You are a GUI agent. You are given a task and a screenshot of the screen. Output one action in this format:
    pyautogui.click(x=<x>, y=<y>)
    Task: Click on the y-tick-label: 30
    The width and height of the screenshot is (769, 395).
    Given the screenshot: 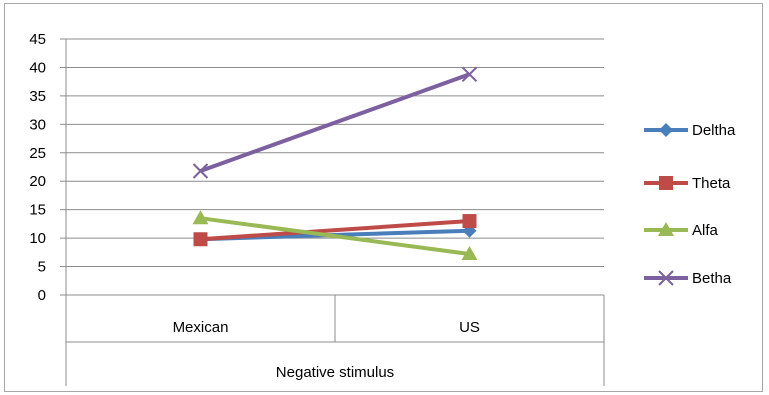 What is the action you would take?
    pyautogui.click(x=37, y=124)
    